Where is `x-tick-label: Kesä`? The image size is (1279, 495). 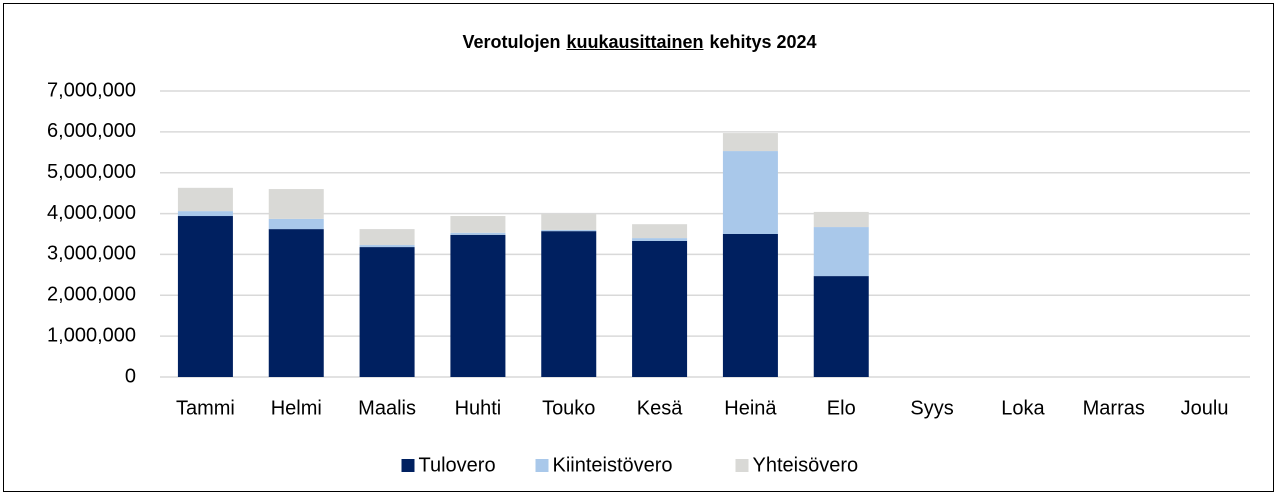
x-tick-label: Kesä is located at coordinates (660, 408).